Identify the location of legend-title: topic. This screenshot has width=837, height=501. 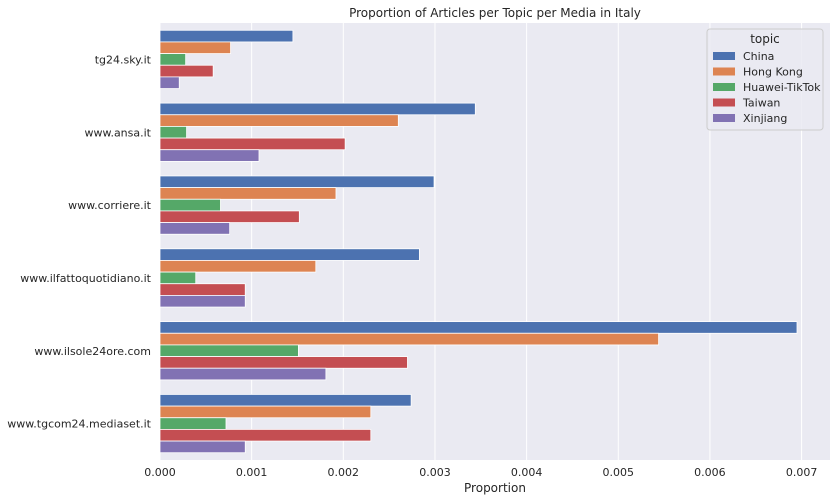
(765, 39).